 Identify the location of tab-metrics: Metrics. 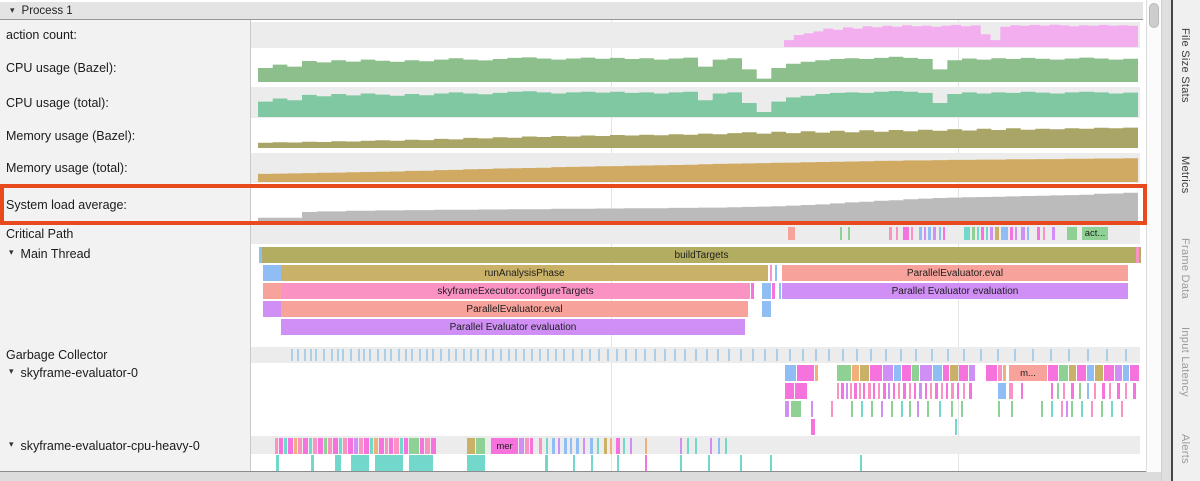
(1185, 175).